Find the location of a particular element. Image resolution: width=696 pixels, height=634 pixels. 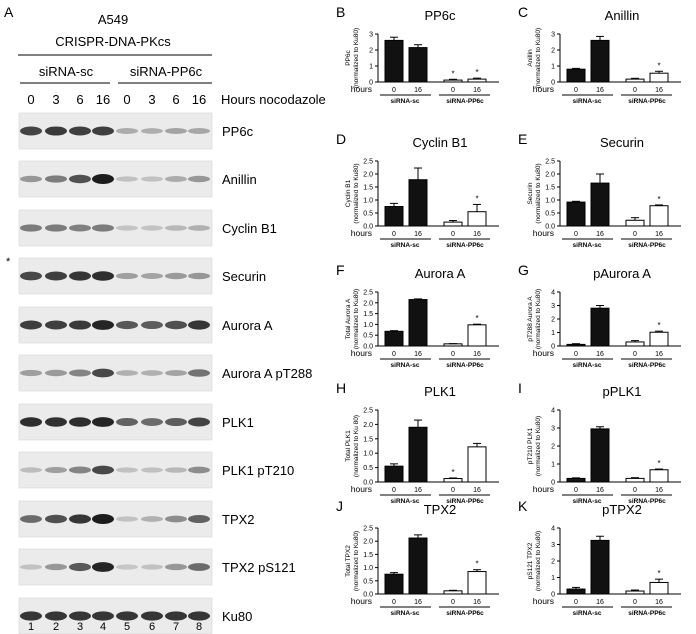

y-axis-label: PP6c(normalized to Ku80) is located at coordinates (352, 58).